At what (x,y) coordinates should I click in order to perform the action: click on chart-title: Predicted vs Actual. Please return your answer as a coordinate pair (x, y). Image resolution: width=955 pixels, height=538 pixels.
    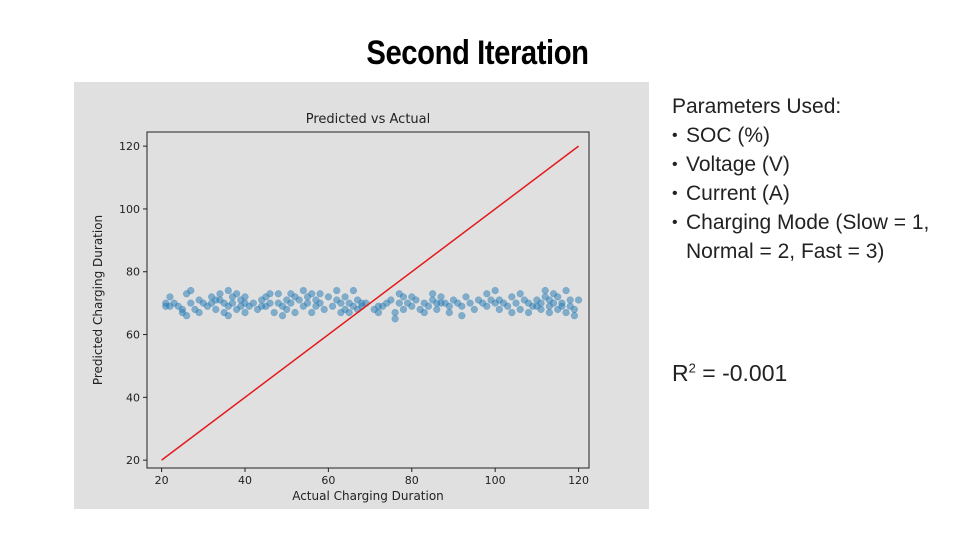
    Looking at the image, I should click on (368, 119).